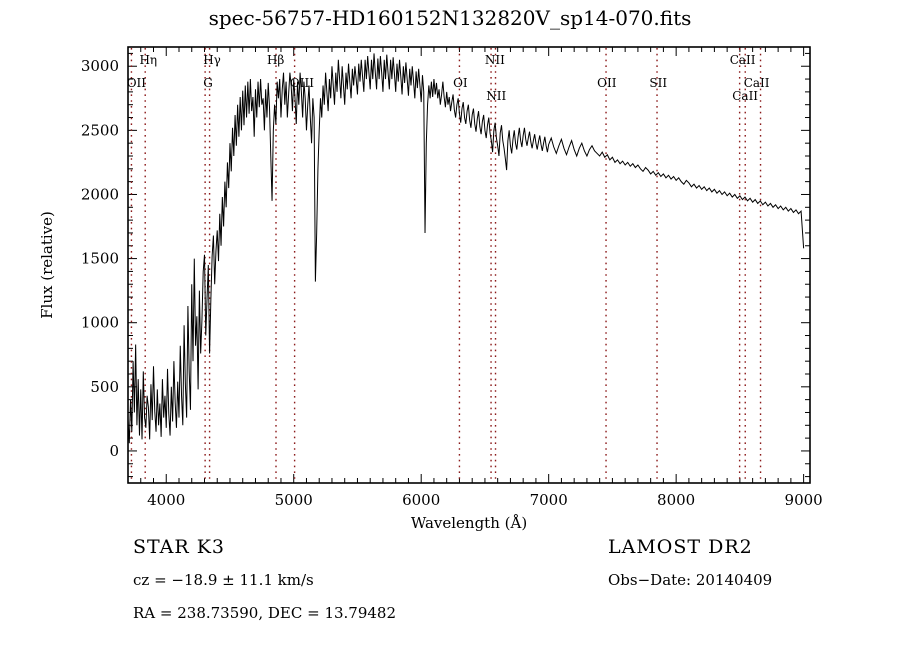 The image size is (900, 650). I want to click on observation-date-label: Obs−Date: 20140409, so click(690, 580).